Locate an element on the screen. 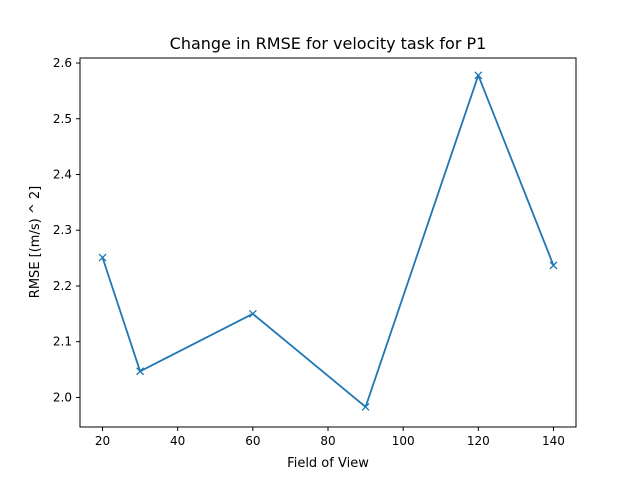  x-tick-label: 140 is located at coordinates (553, 441).